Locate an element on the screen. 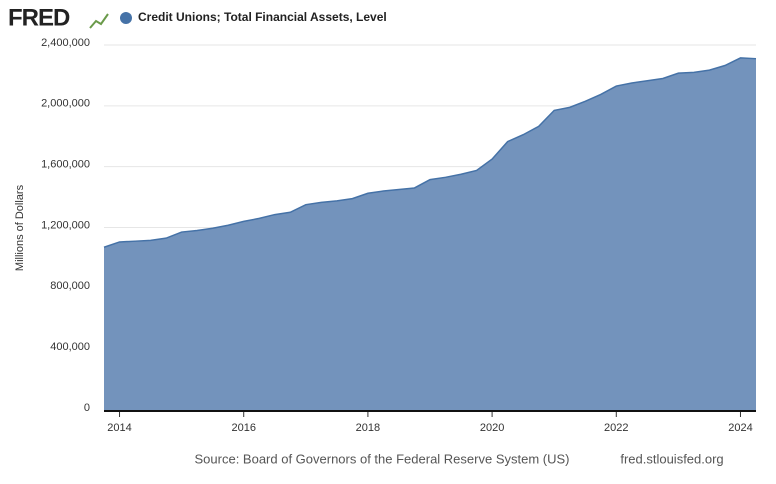 The height and width of the screenshot is (484, 776). y-tick-label: 2,400,000 is located at coordinates (65, 43).